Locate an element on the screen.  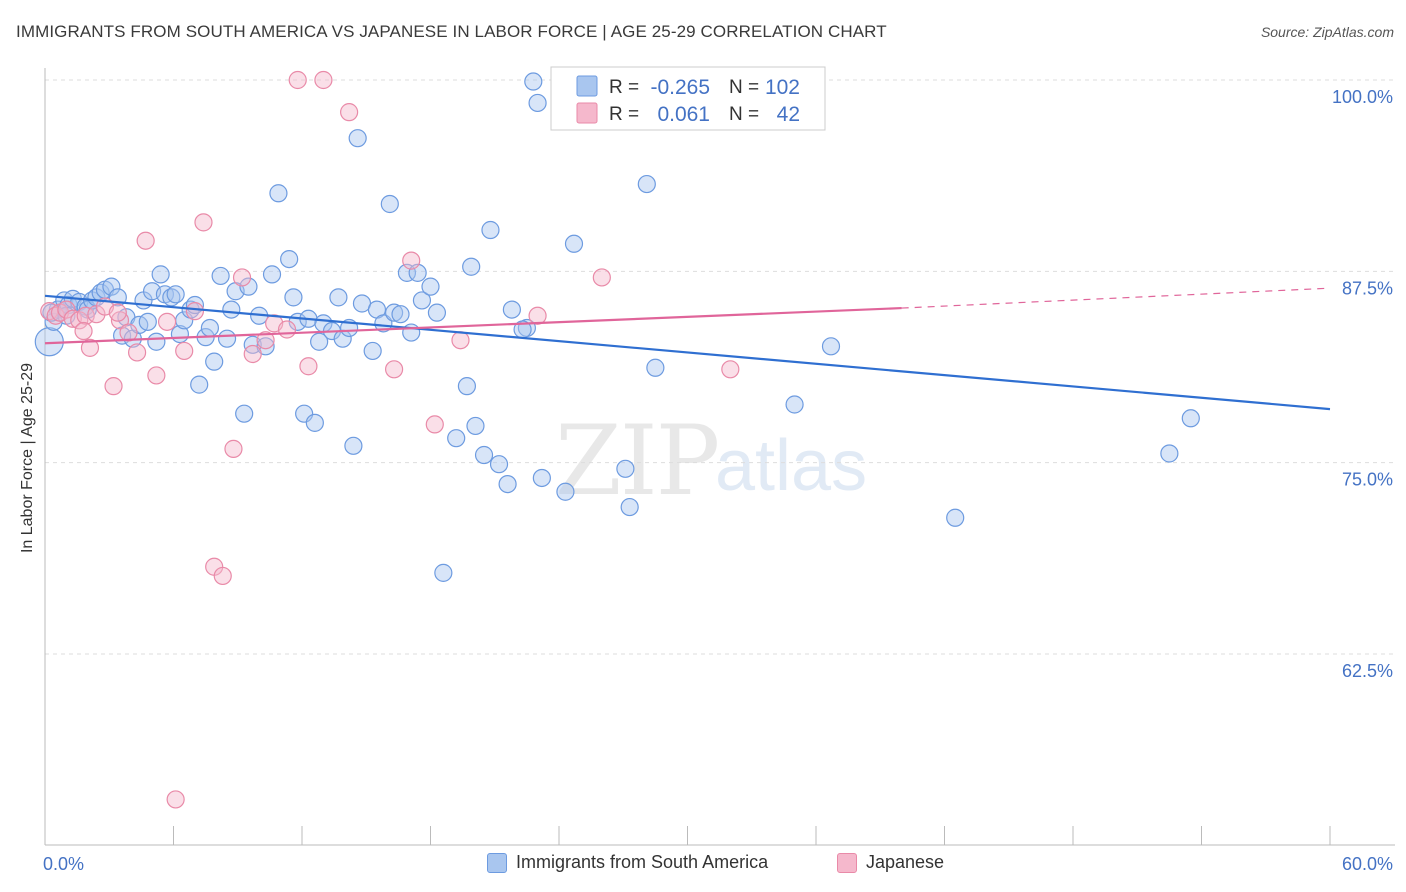
legend-item-japanese: Japanese is located at coordinates (890, 862).